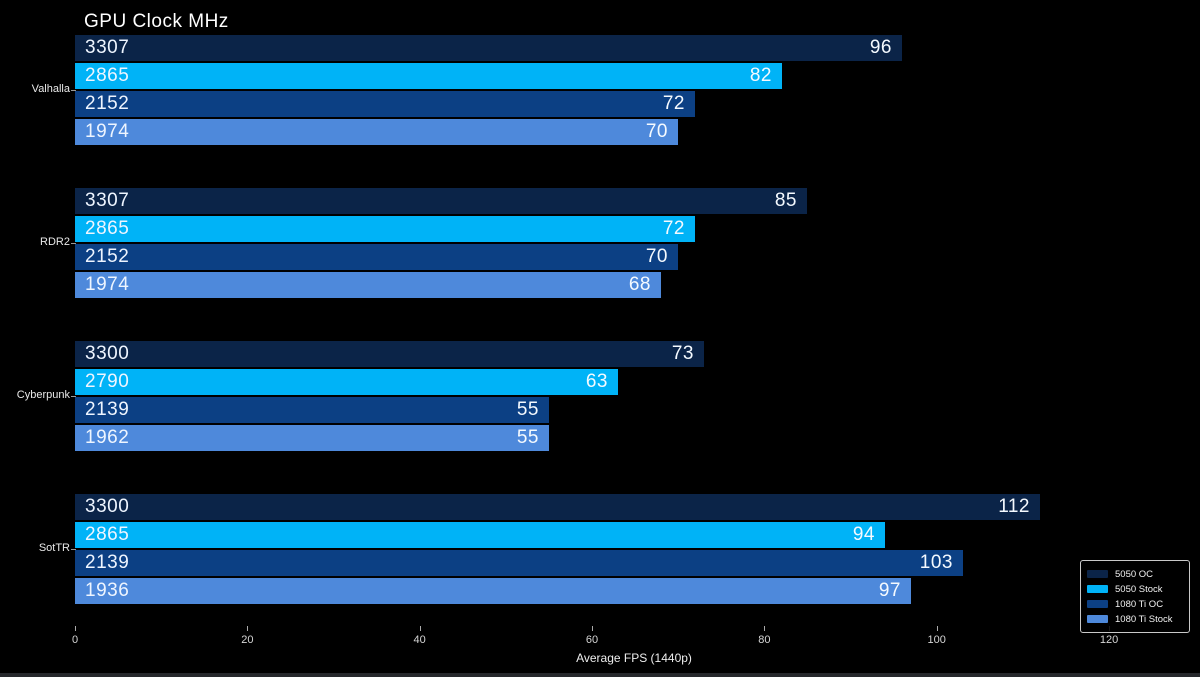 The height and width of the screenshot is (677, 1200). I want to click on chart-title: GPU Clock MHz, so click(156, 21).